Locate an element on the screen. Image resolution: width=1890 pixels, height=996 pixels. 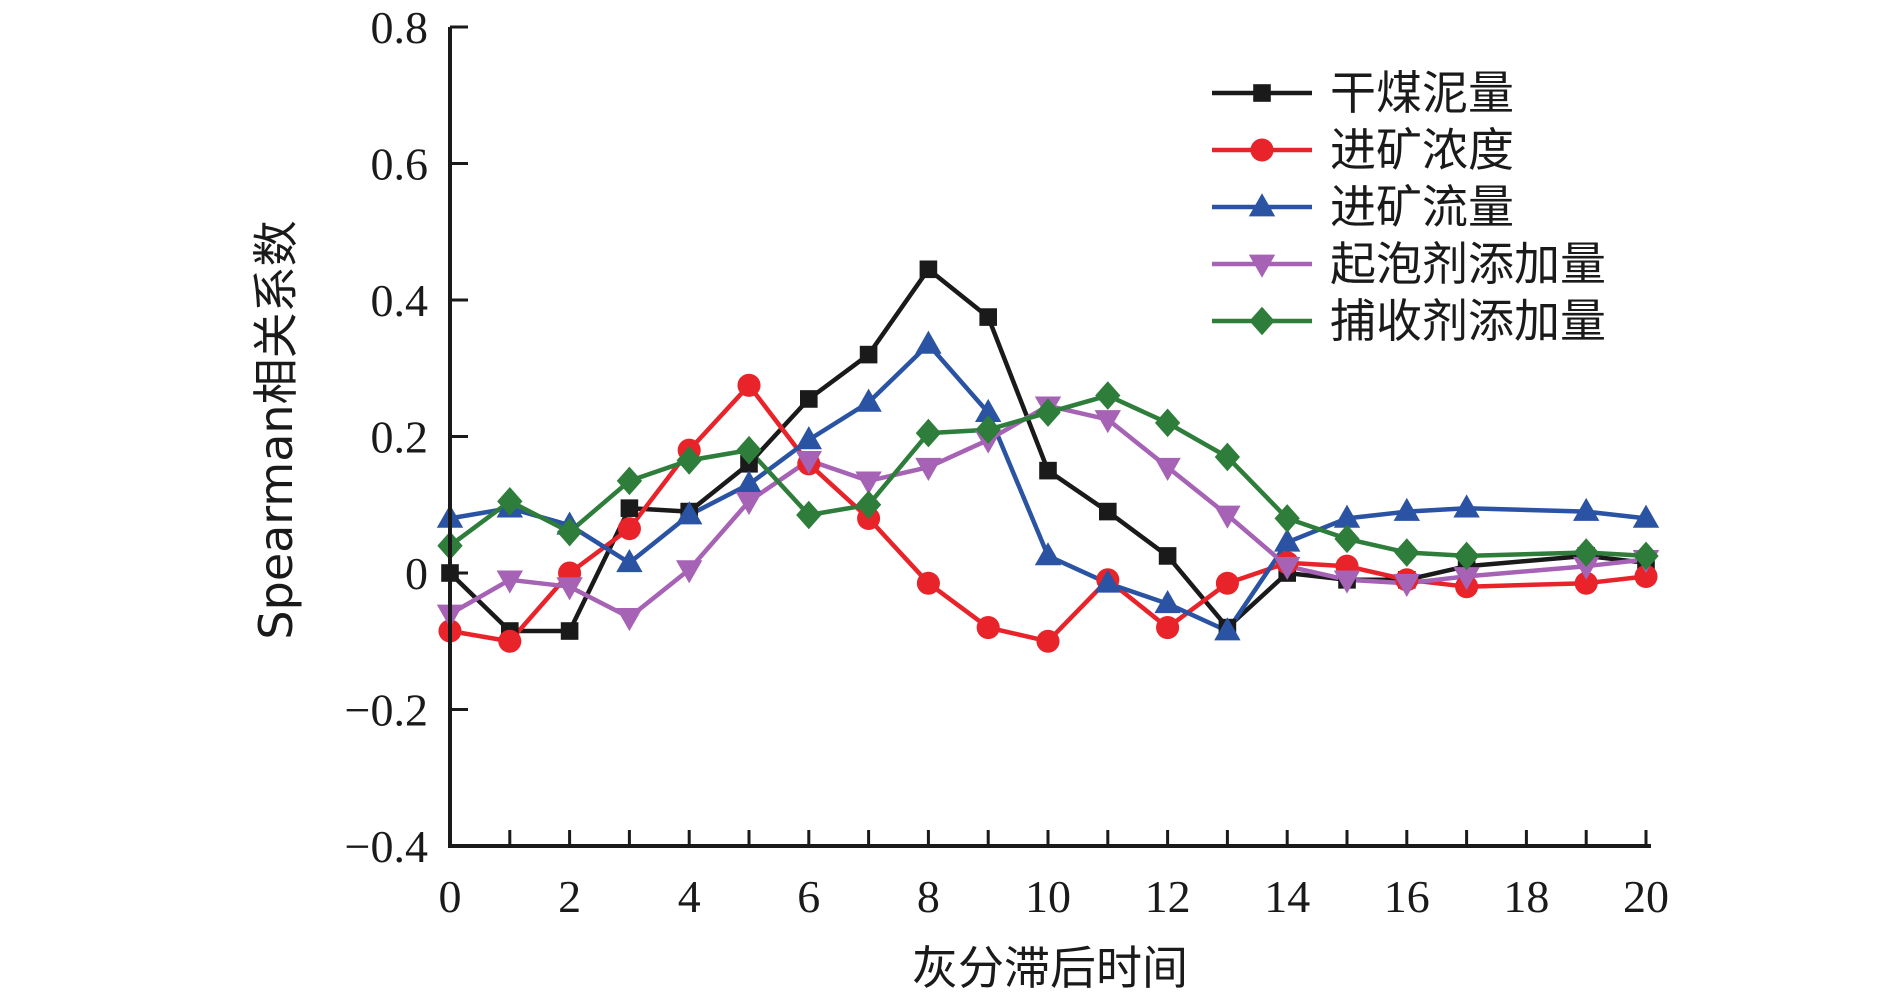
x-tick-label: 18 is located at coordinates (1526, 896).